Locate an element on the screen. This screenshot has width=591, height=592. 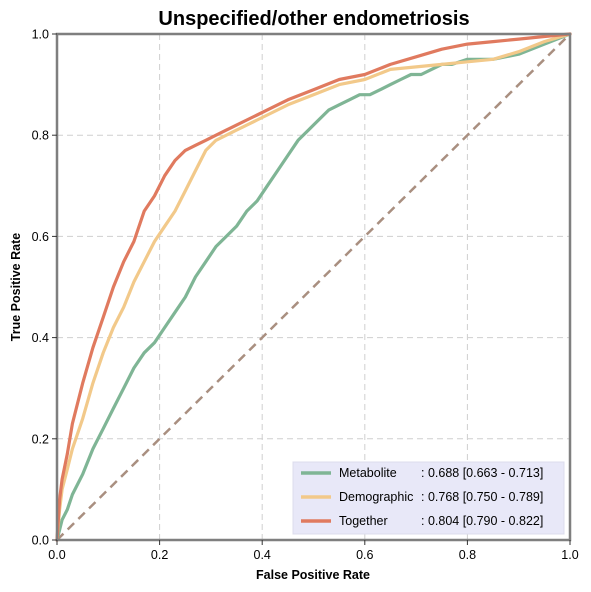
y-tick-label: 0.8 is located at coordinates (40, 136).